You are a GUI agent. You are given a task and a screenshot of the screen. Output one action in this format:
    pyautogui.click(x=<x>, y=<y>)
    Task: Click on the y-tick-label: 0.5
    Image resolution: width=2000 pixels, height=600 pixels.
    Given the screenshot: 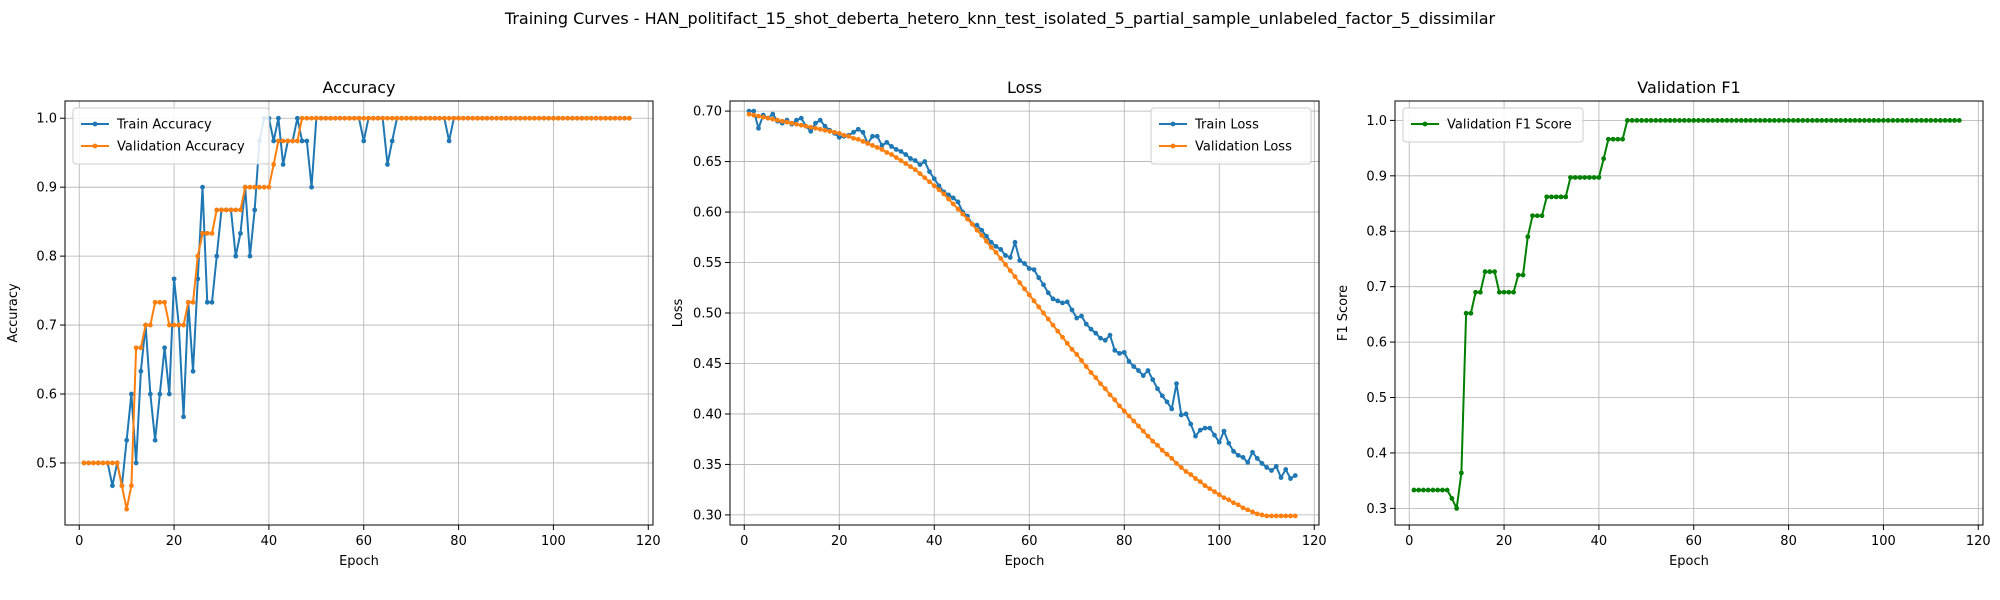 What is the action you would take?
    pyautogui.click(x=46, y=463)
    